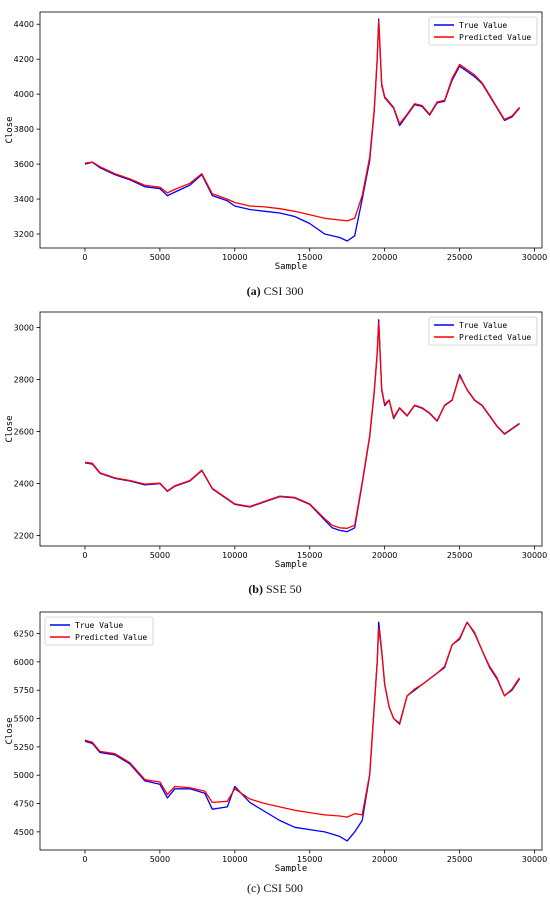 Image resolution: width=550 pixels, height=901 pixels. I want to click on y-tick-label: 5250, so click(24, 747).